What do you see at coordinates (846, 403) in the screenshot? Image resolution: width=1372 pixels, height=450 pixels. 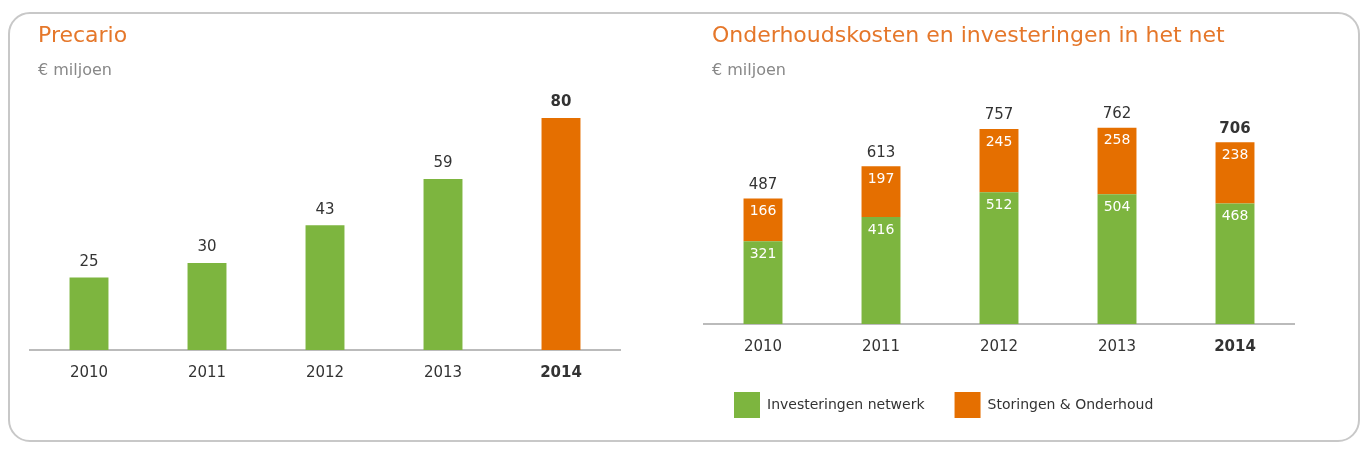 I see `legend-label: Investeringen netwerk` at bounding box center [846, 403].